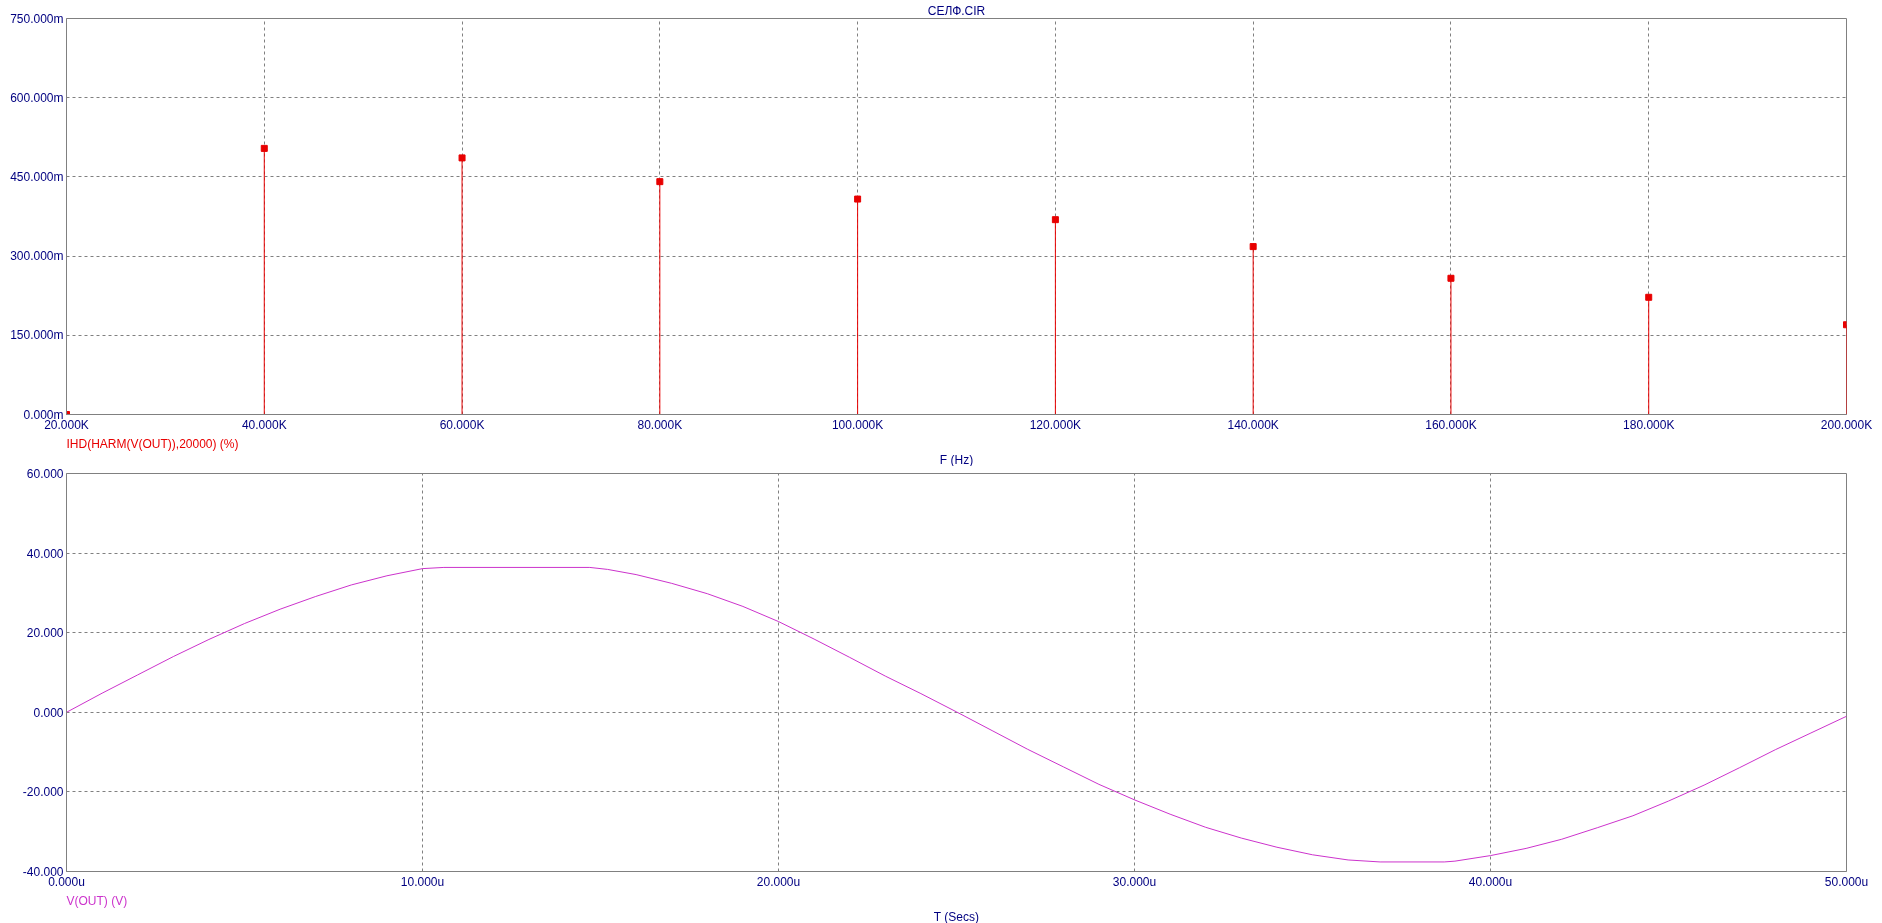 This screenshot has height=923, width=1882. I want to click on series-label: IHD(HARM(V(OUT)),20000) (%), so click(152, 443).